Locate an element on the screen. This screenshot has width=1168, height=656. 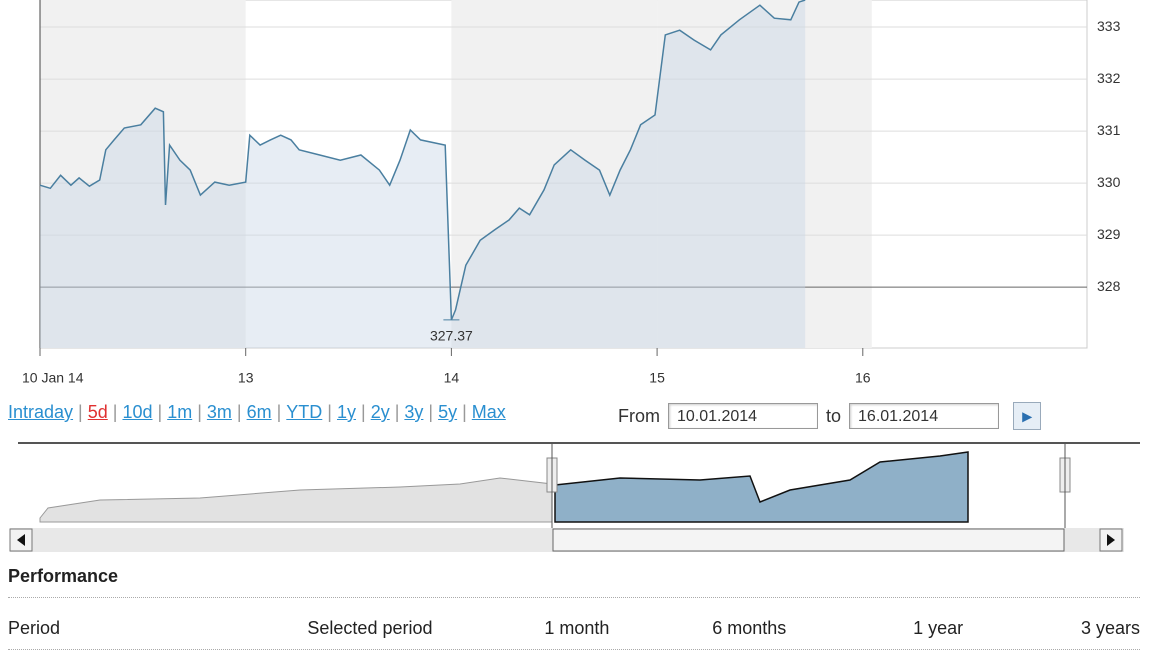
column-header: 1 year is located at coordinates (938, 628).